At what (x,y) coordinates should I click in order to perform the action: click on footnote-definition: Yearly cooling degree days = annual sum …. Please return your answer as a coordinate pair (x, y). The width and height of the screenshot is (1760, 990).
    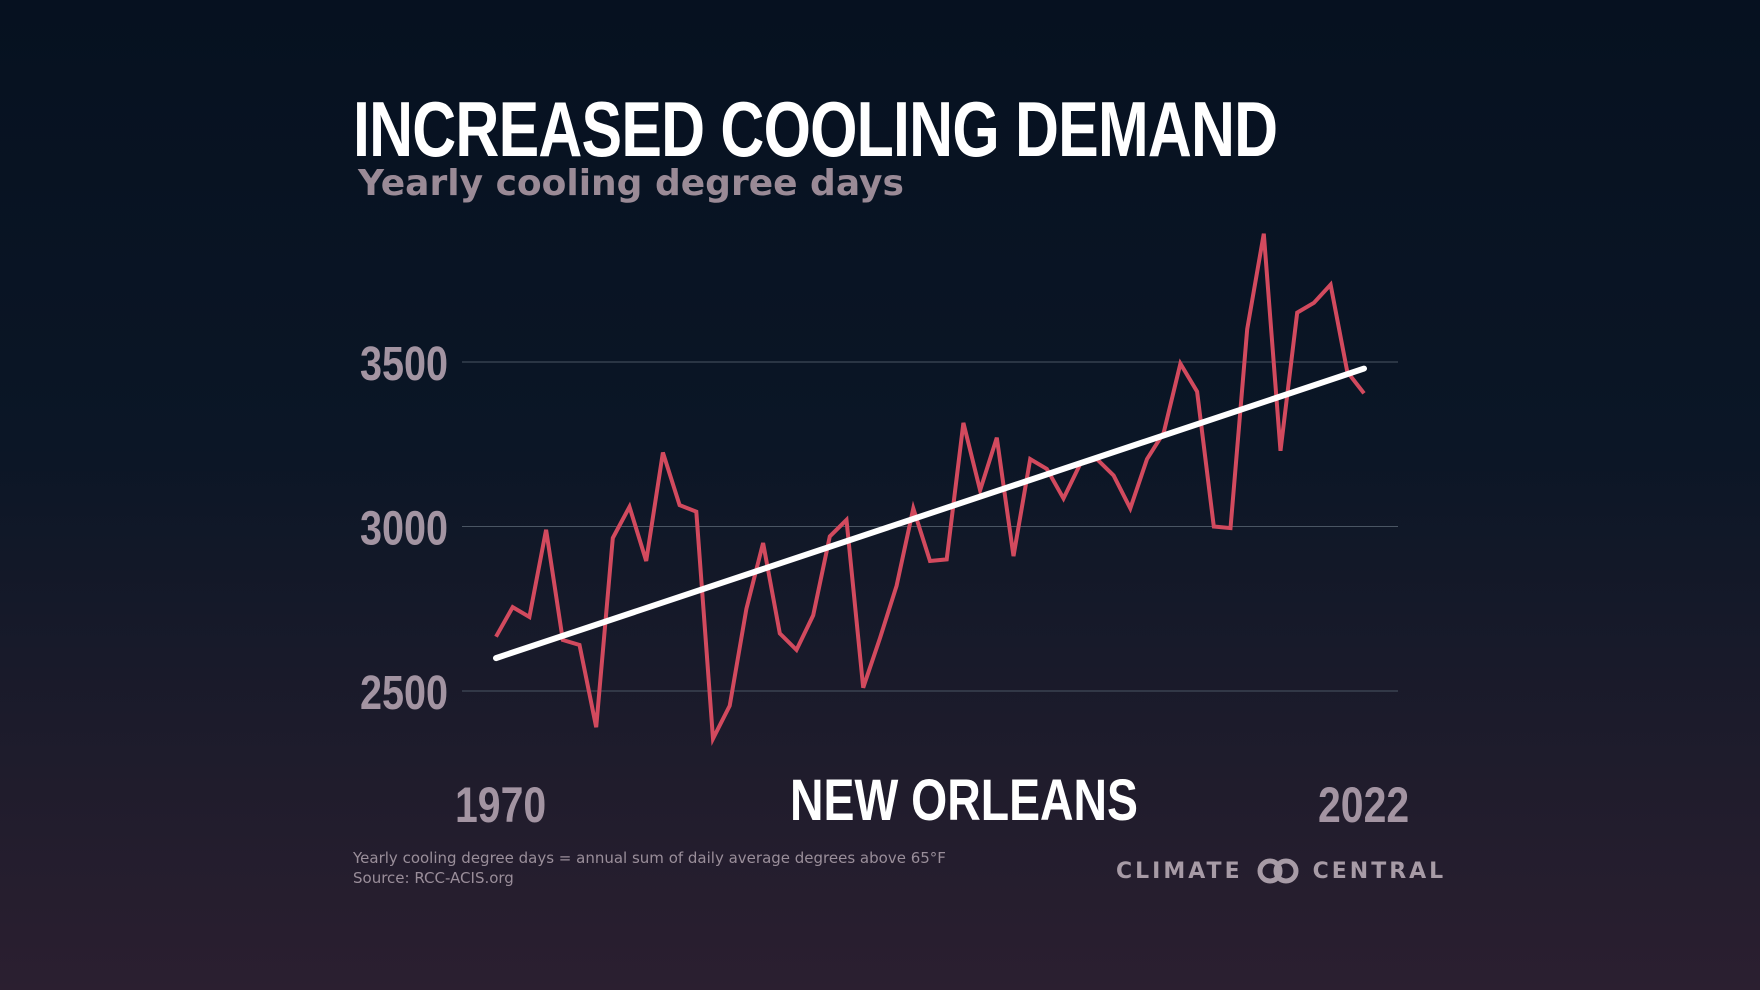
    Looking at the image, I should click on (649, 858).